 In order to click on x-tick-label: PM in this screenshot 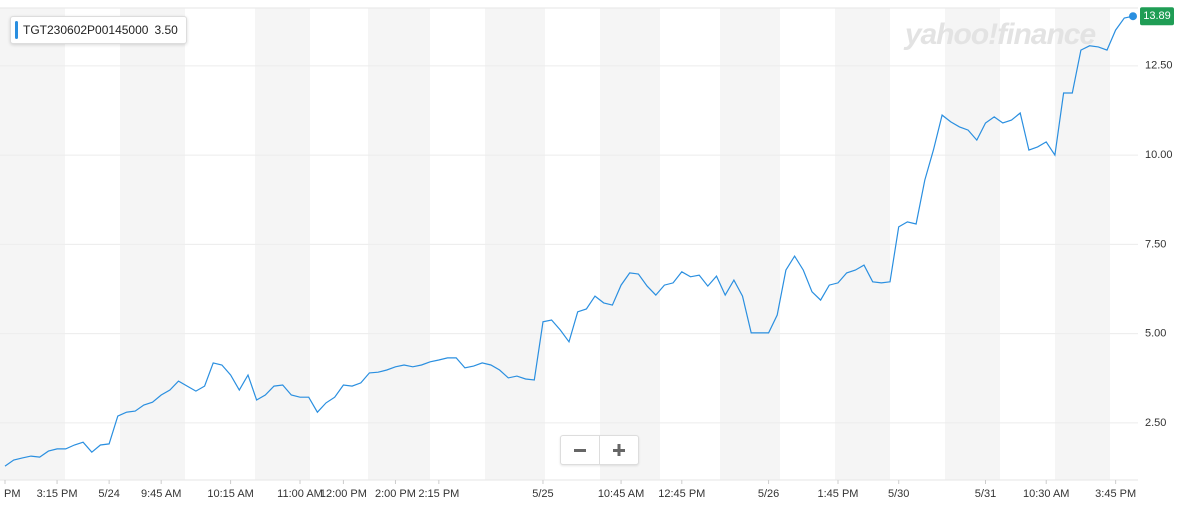, I will do `click(12, 494)`.